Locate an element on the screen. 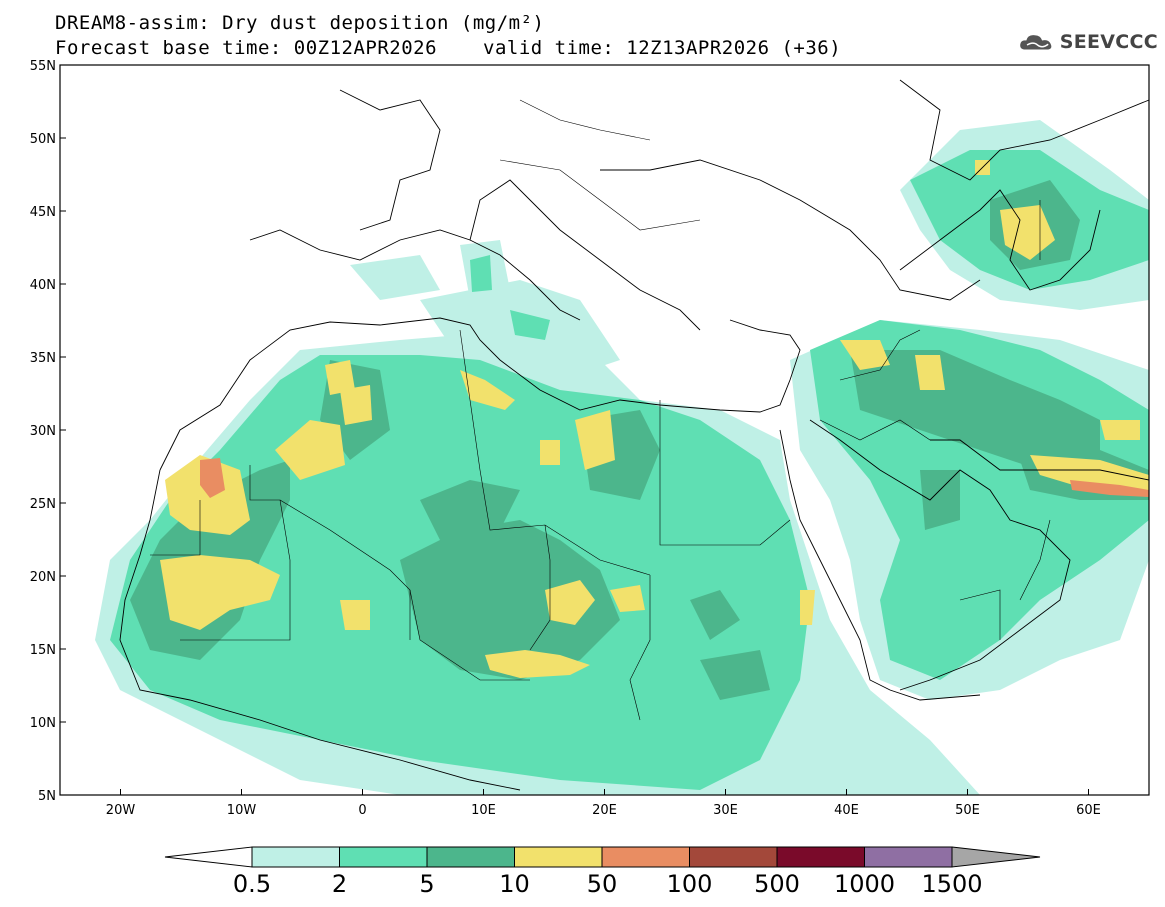 The image size is (1165, 907). lat-label-30n: 30N is located at coordinates (43, 431).